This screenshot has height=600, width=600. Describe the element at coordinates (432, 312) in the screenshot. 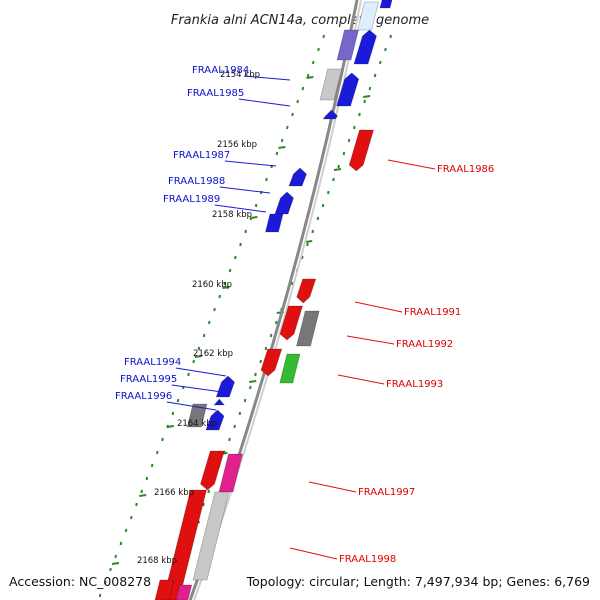

I see `gene-label: FRAAL1991` at that location.